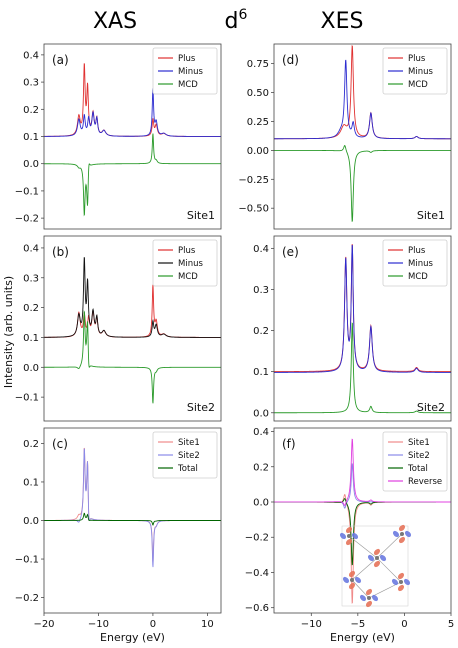 The image size is (458, 648). What do you see at coordinates (31, 444) in the screenshot?
I see `ytick-label-c-4: 0.2` at bounding box center [31, 444].